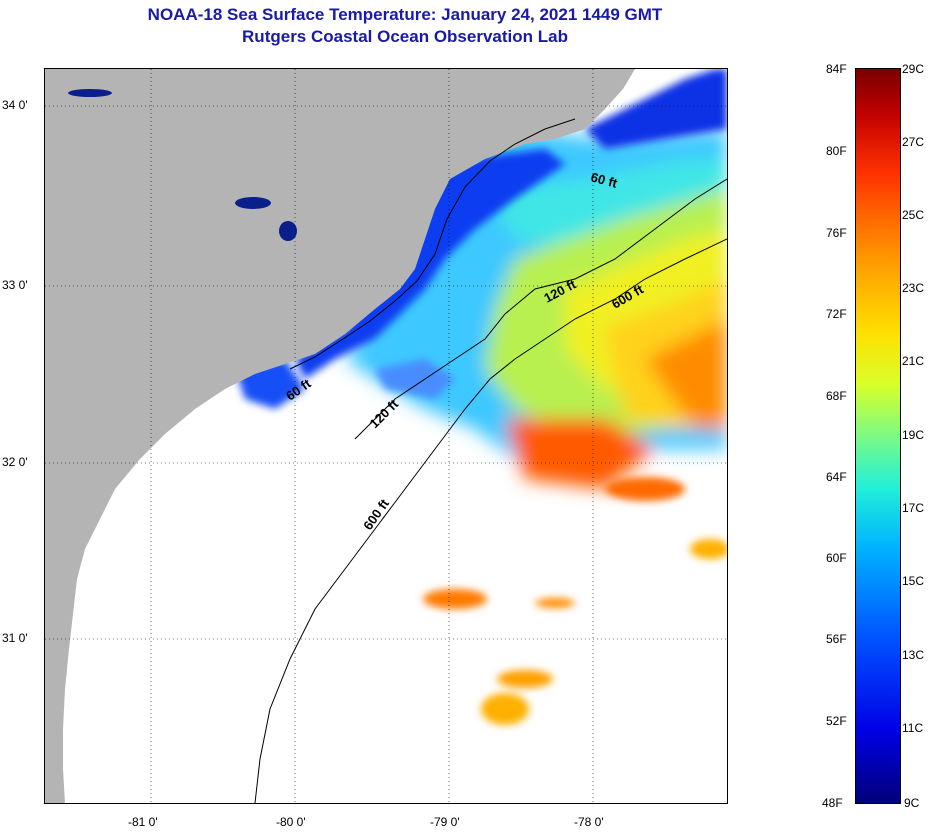 The width and height of the screenshot is (928, 832). Describe the element at coordinates (836, 558) in the screenshot. I see `cb-f-60: 60F` at that location.